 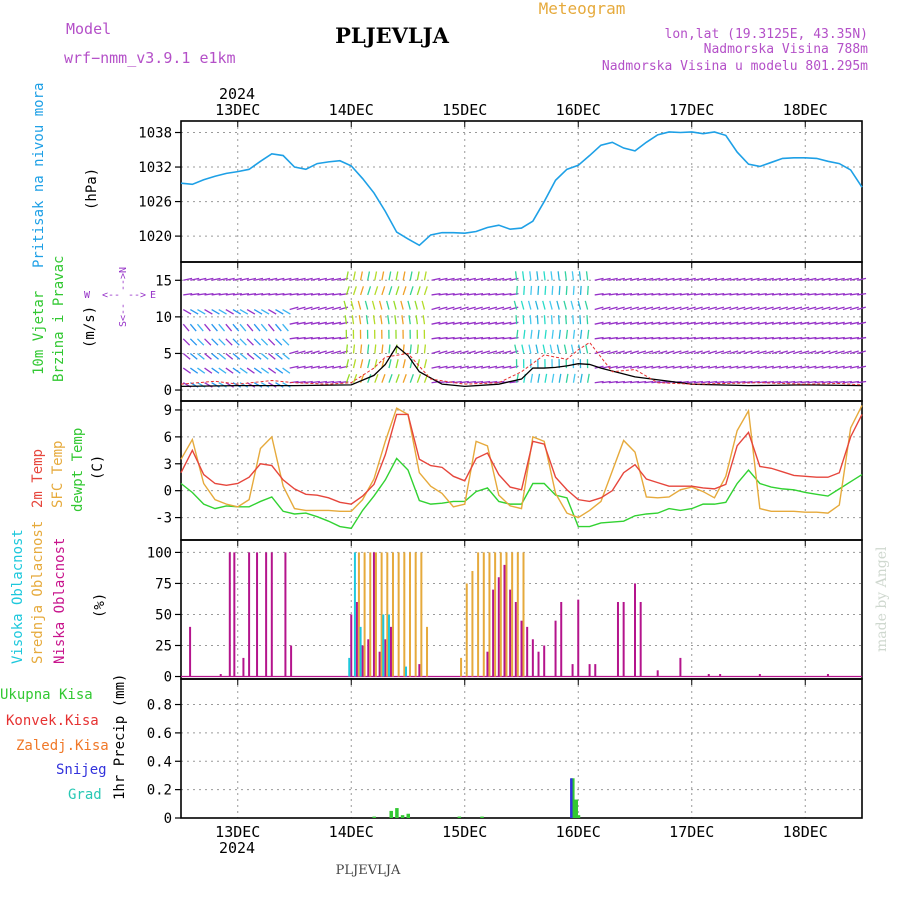 I want to click on precip-legend-frz: Zaledj.Kisa, so click(x=62, y=746).